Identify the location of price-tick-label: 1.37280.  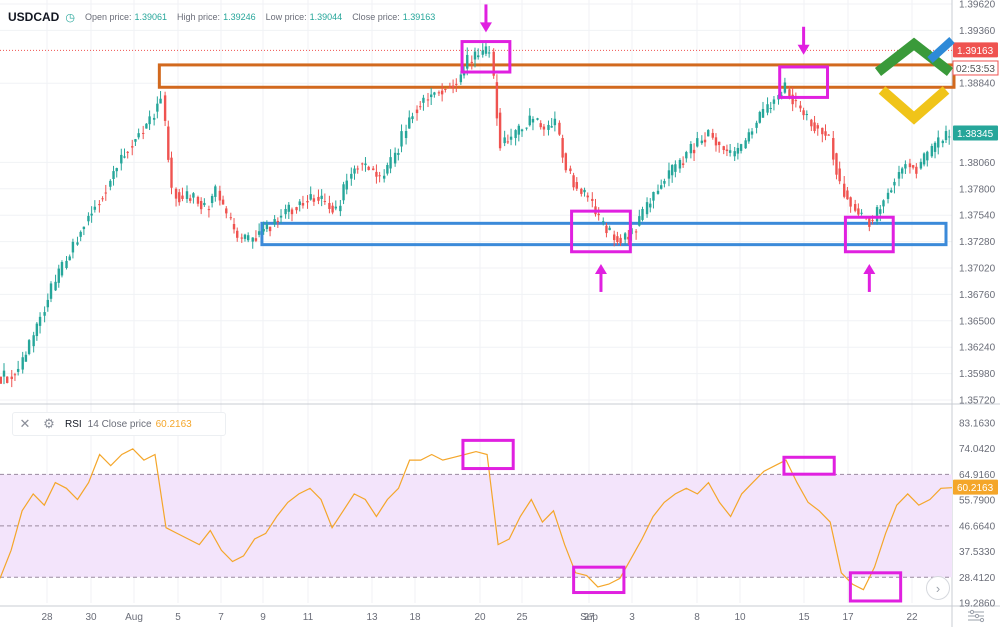
(977, 242).